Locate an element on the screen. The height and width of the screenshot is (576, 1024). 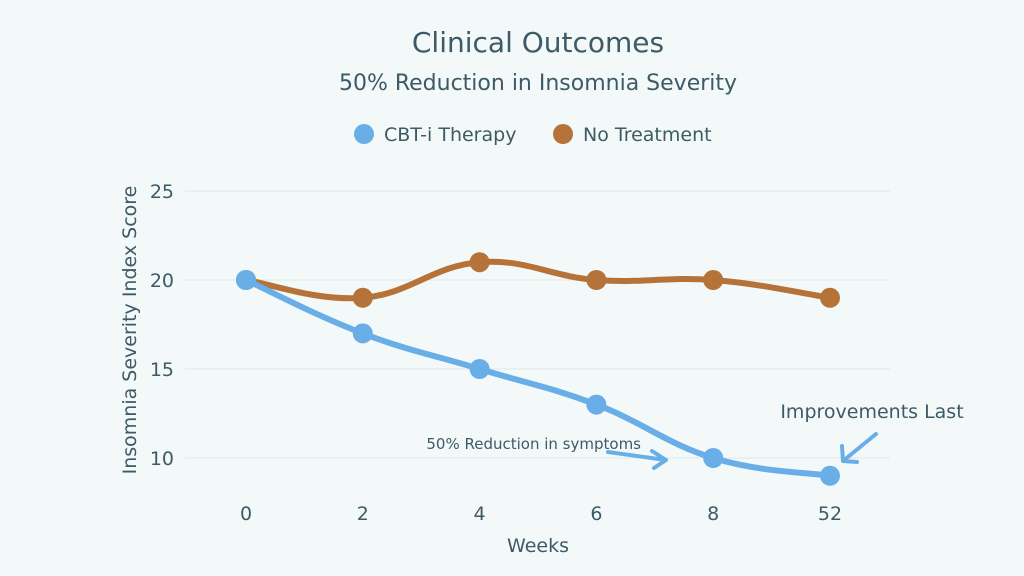
annotation-text: Improvements Last is located at coordinates (871, 412).